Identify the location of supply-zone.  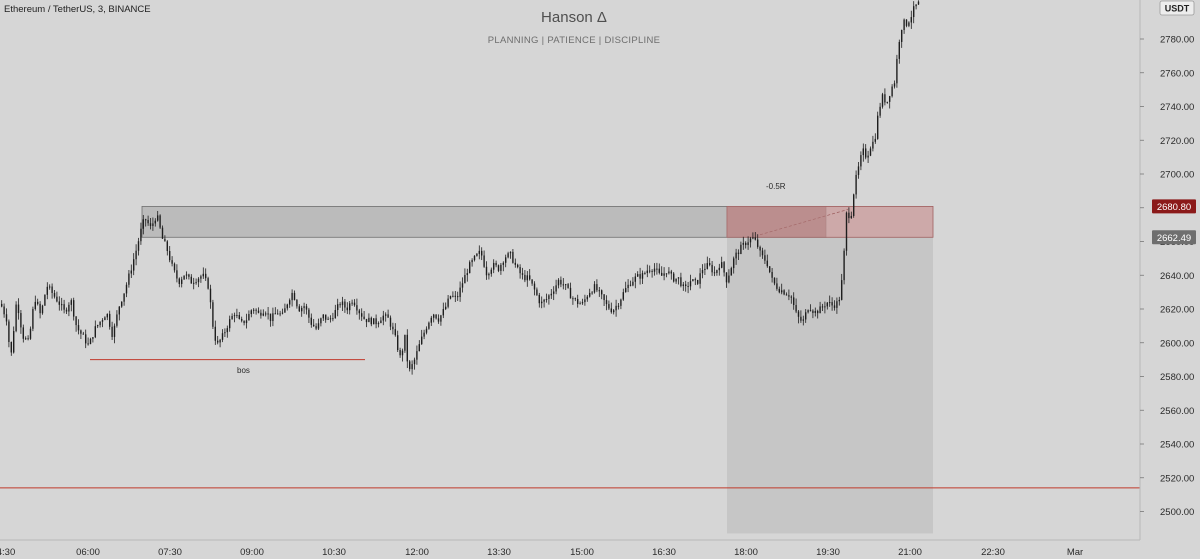
(484, 221).